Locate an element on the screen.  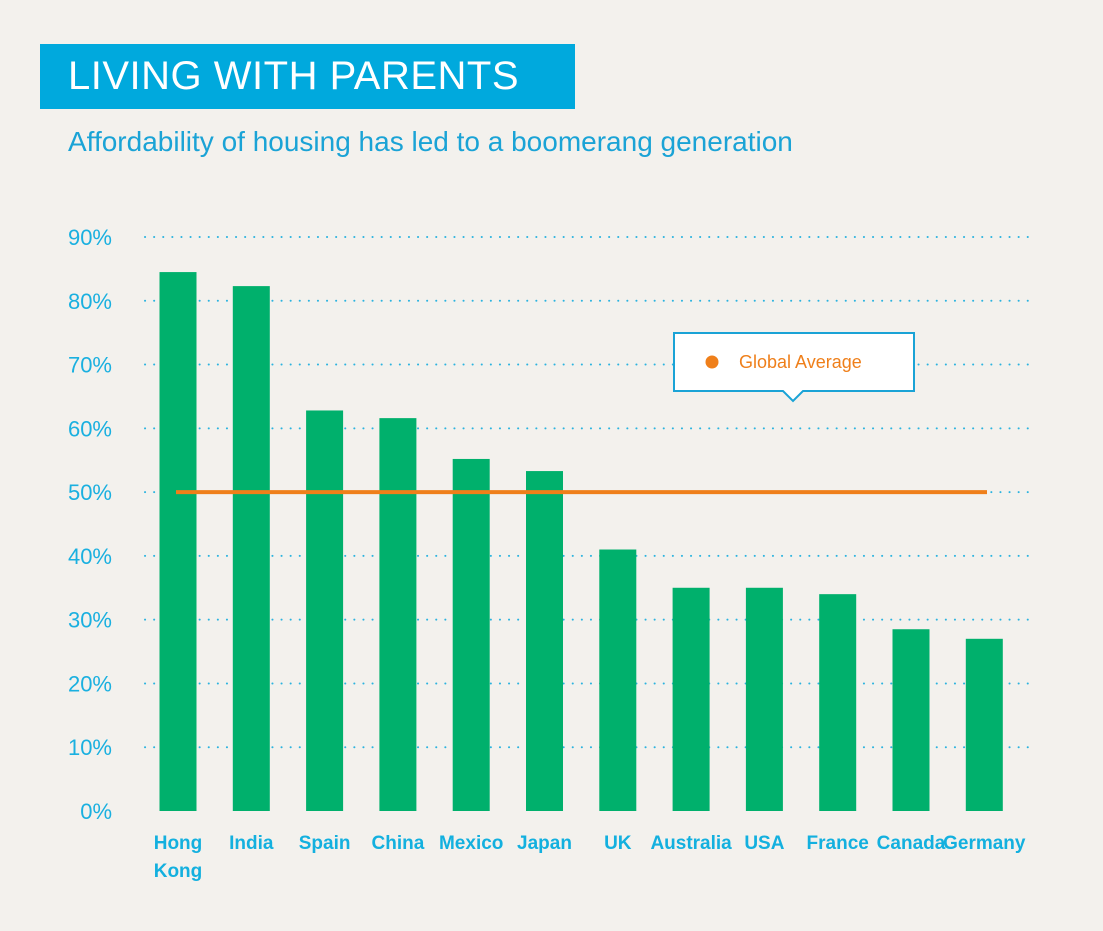
chart-title: LIVING WITH PARENTS is located at coordinates (294, 76).